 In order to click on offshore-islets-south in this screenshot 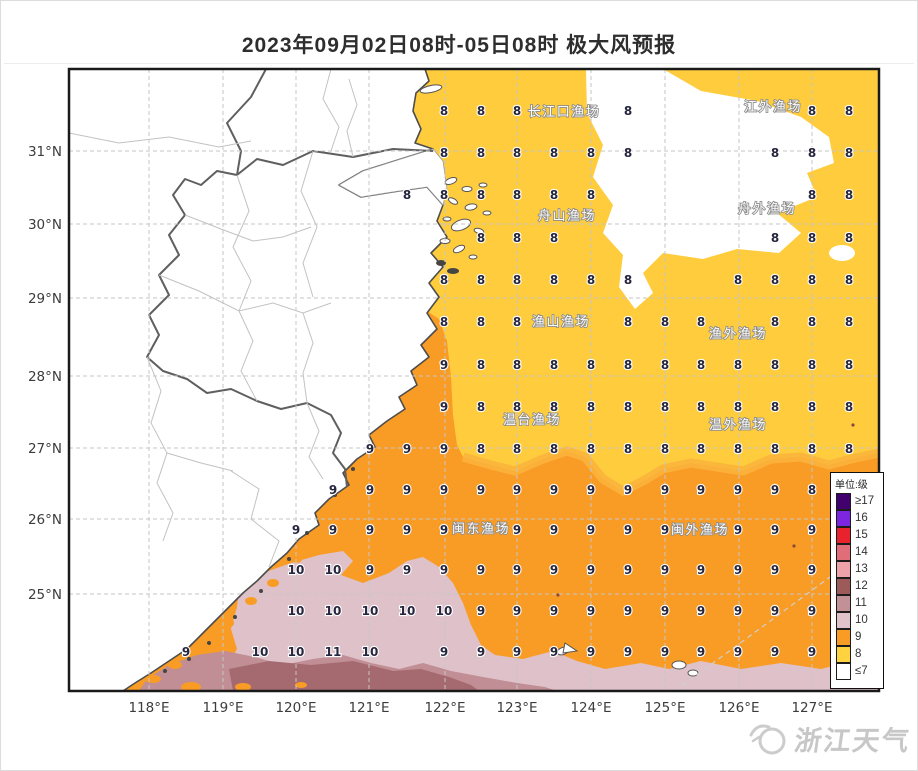, I will do `click(627, 659)`.